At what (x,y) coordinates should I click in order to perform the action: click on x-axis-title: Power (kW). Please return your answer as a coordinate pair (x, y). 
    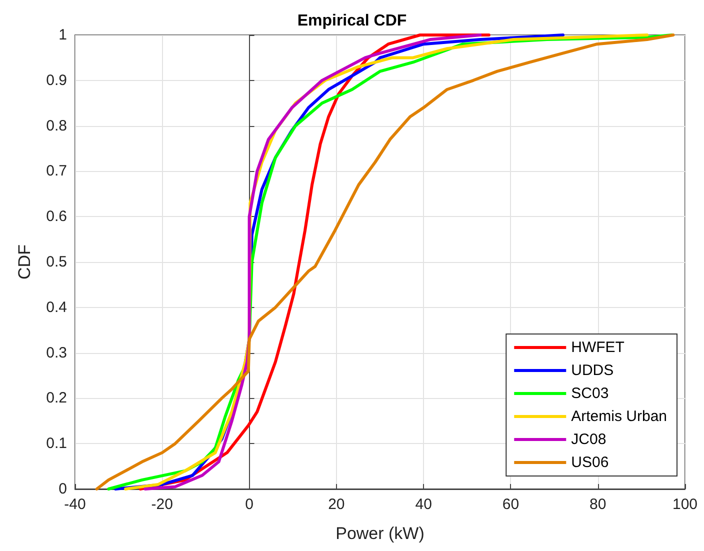
    Looking at the image, I should click on (380, 533).